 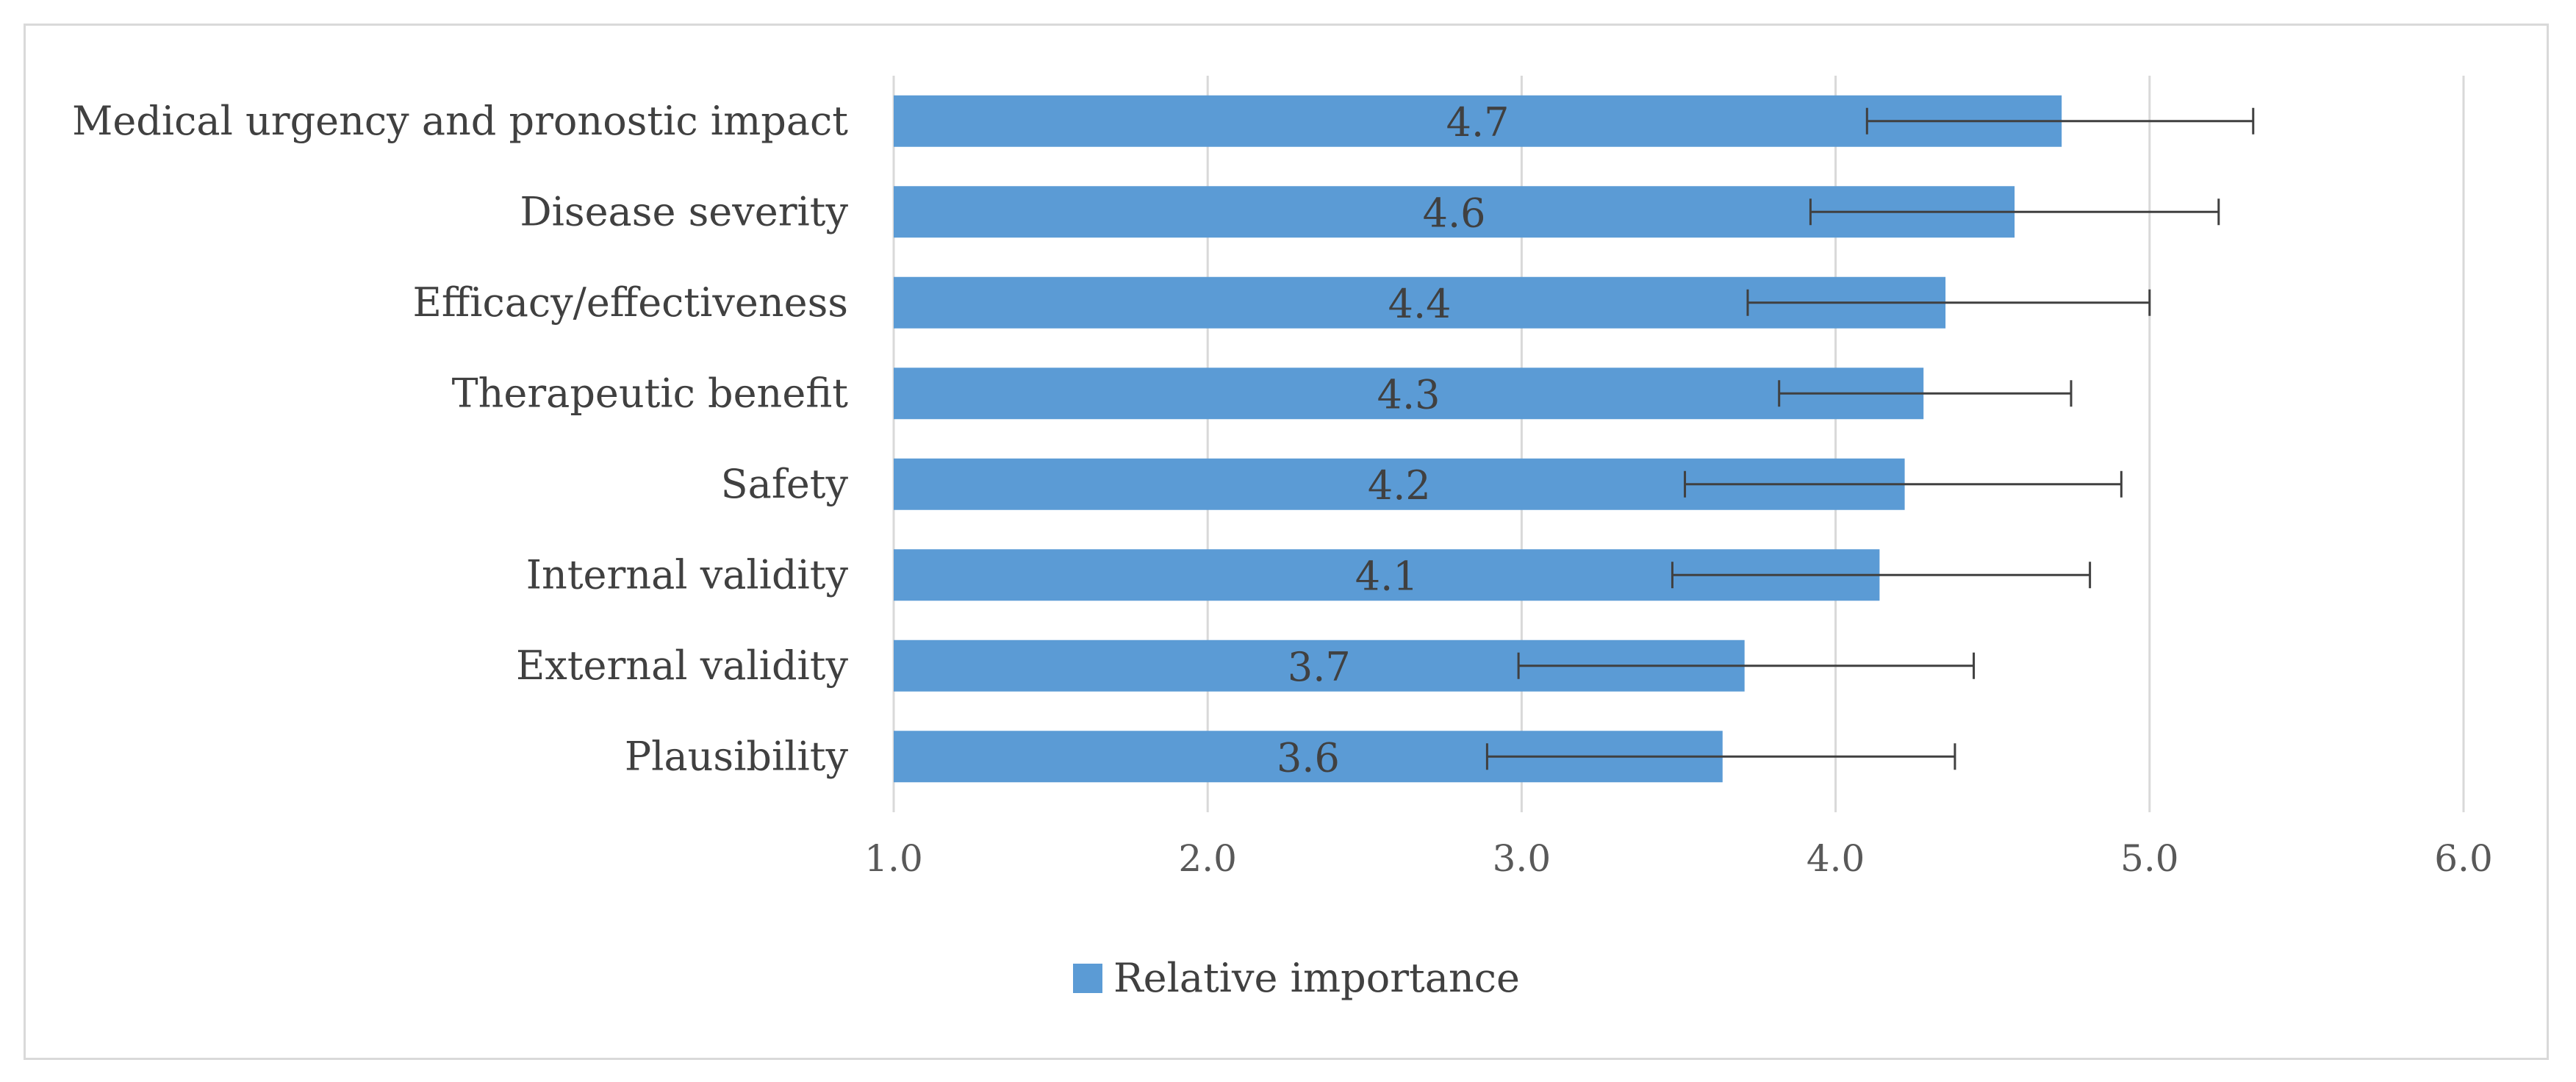 What do you see at coordinates (650, 393) in the screenshot?
I see `category-label: Therapeutic benefit` at bounding box center [650, 393].